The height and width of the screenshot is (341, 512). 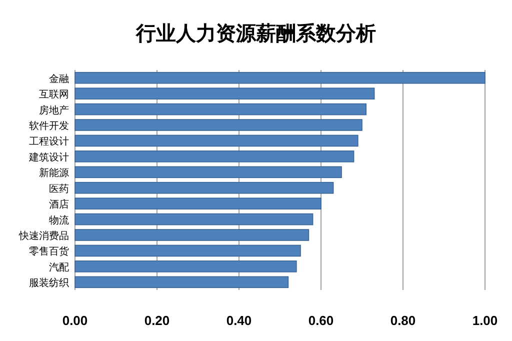 I want to click on y-tick-label: 快速消费品, so click(x=43, y=236).